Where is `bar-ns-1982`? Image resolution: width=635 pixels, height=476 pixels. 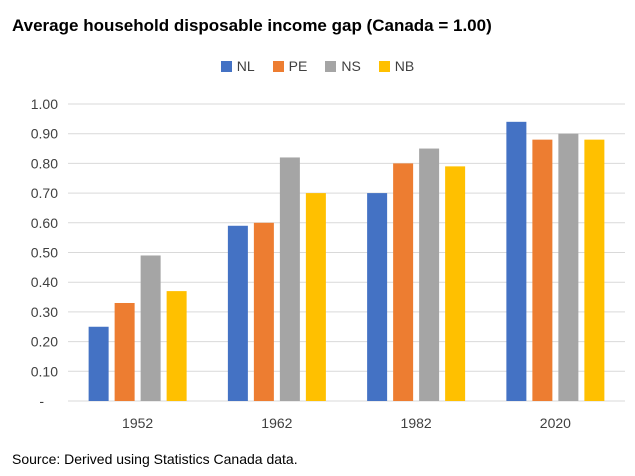
bar-ns-1982 is located at coordinates (429, 274).